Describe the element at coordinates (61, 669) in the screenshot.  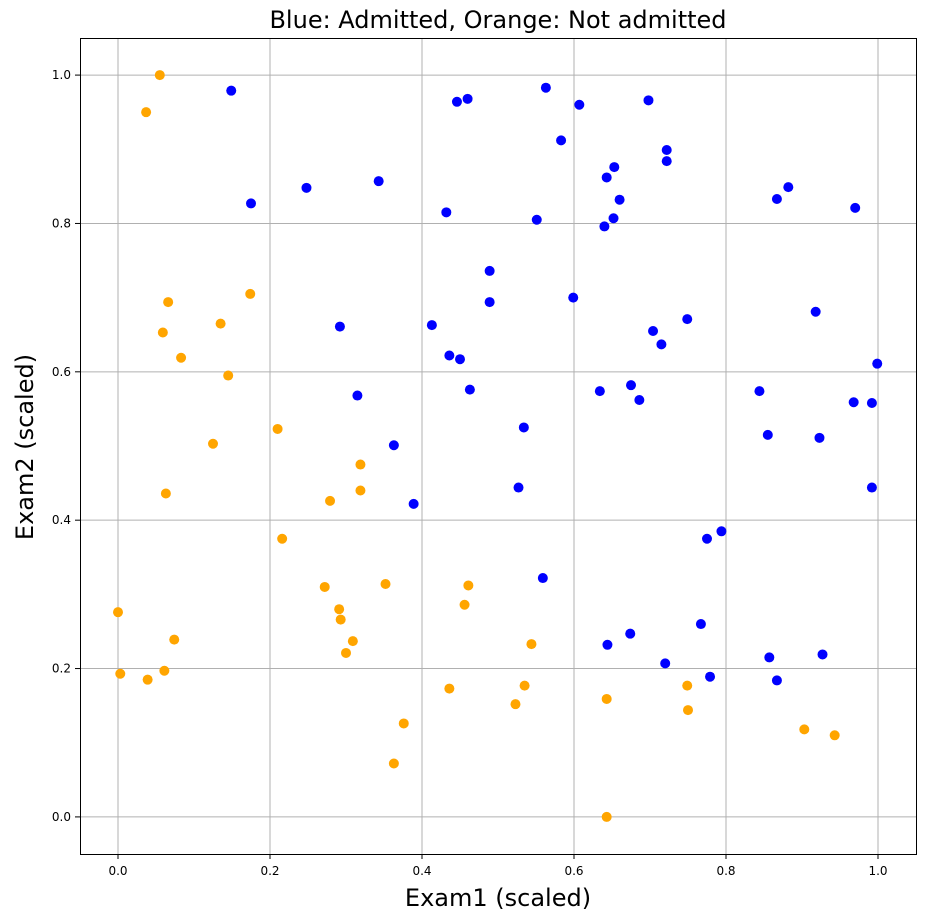
I see `y-tick-label: 0.2` at that location.